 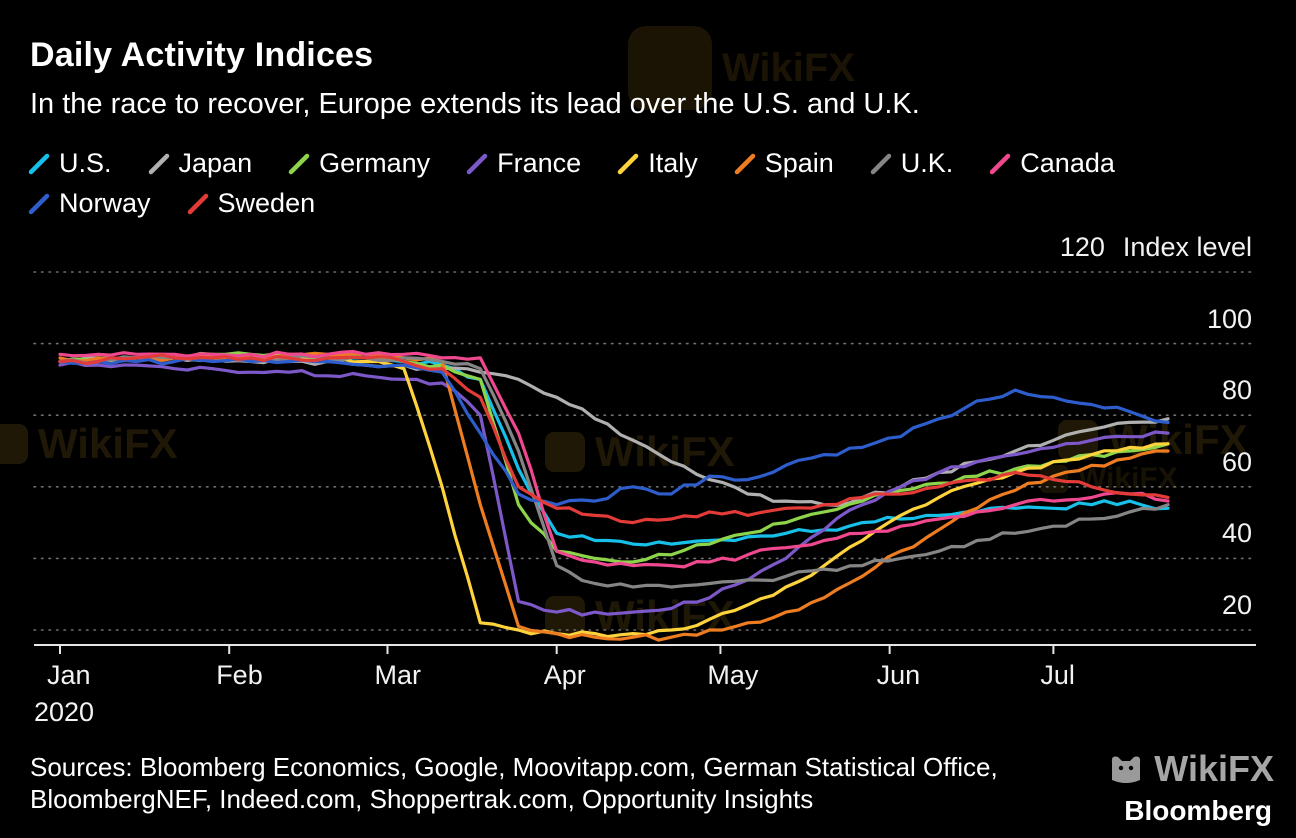 I want to click on legend-label: France, so click(x=539, y=163).